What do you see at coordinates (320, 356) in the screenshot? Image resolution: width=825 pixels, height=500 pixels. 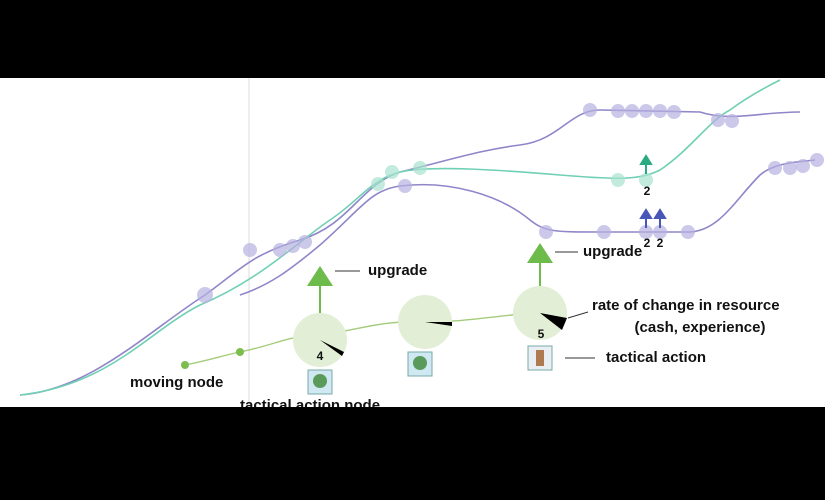 I see `node-count: 4` at bounding box center [320, 356].